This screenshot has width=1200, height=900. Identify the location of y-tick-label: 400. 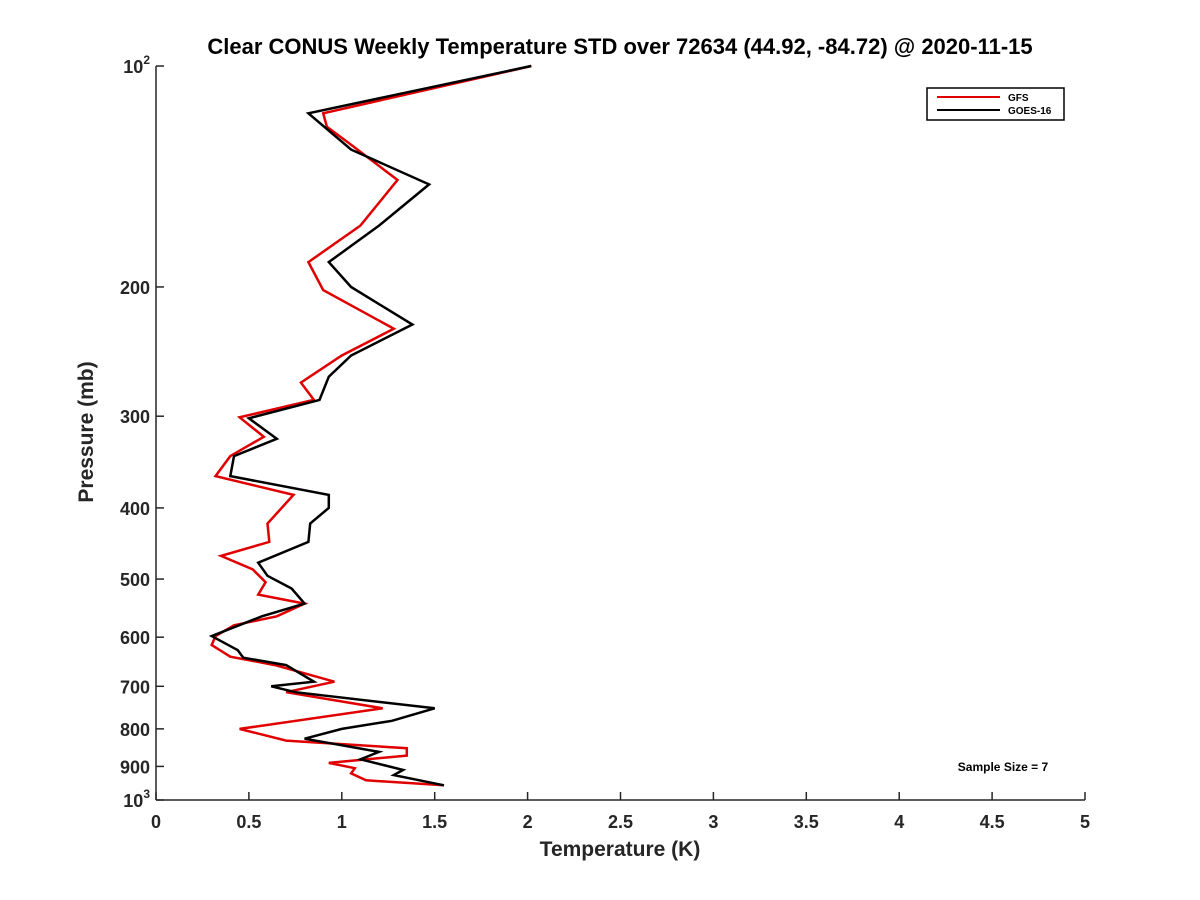
(135, 509).